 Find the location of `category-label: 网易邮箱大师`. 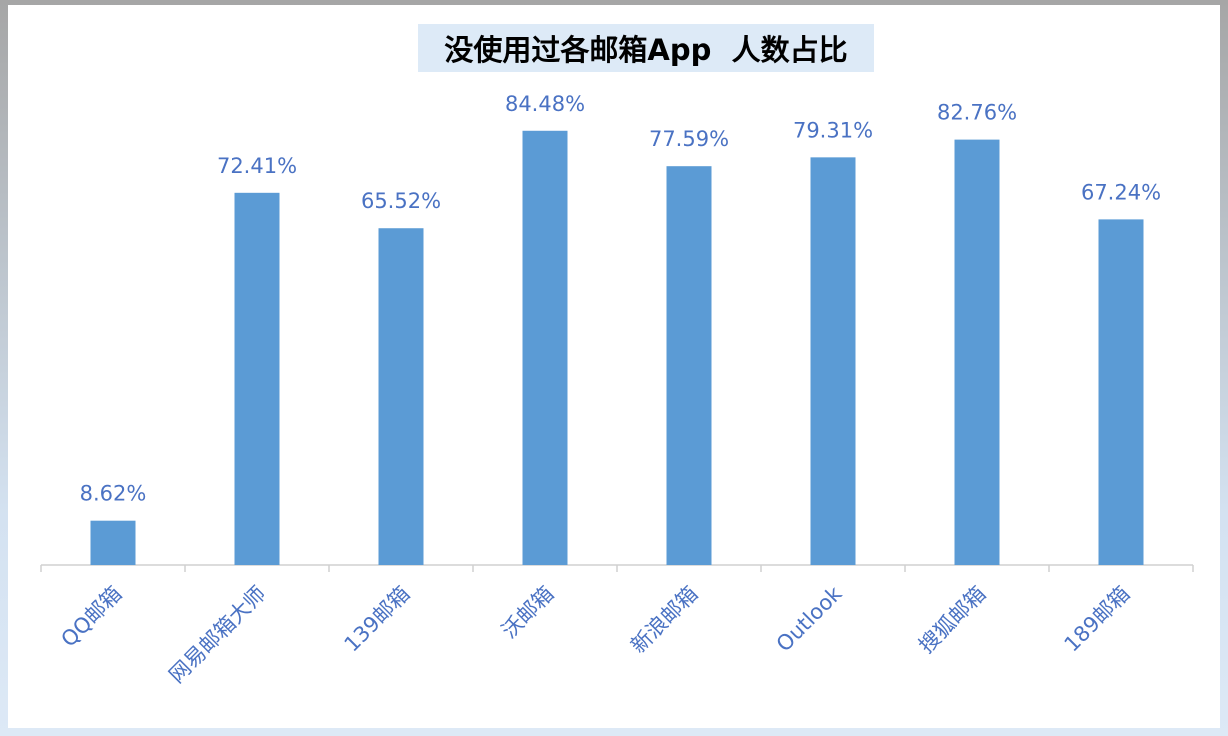

category-label: 网易邮箱大师 is located at coordinates (217, 635).